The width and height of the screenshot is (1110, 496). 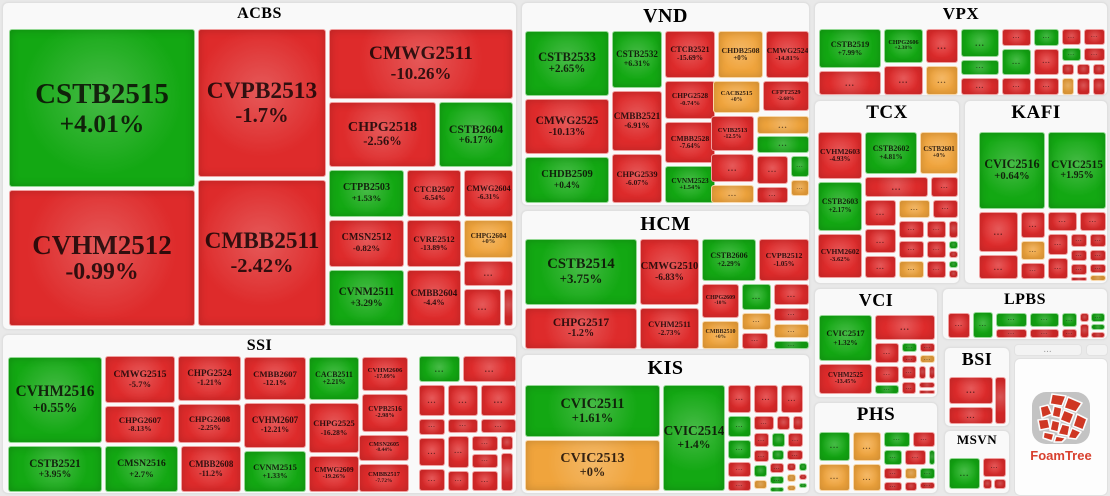 What do you see at coordinates (637, 178) in the screenshot?
I see `cell-chpg2539: CHPG2539 -6.07%` at bounding box center [637, 178].